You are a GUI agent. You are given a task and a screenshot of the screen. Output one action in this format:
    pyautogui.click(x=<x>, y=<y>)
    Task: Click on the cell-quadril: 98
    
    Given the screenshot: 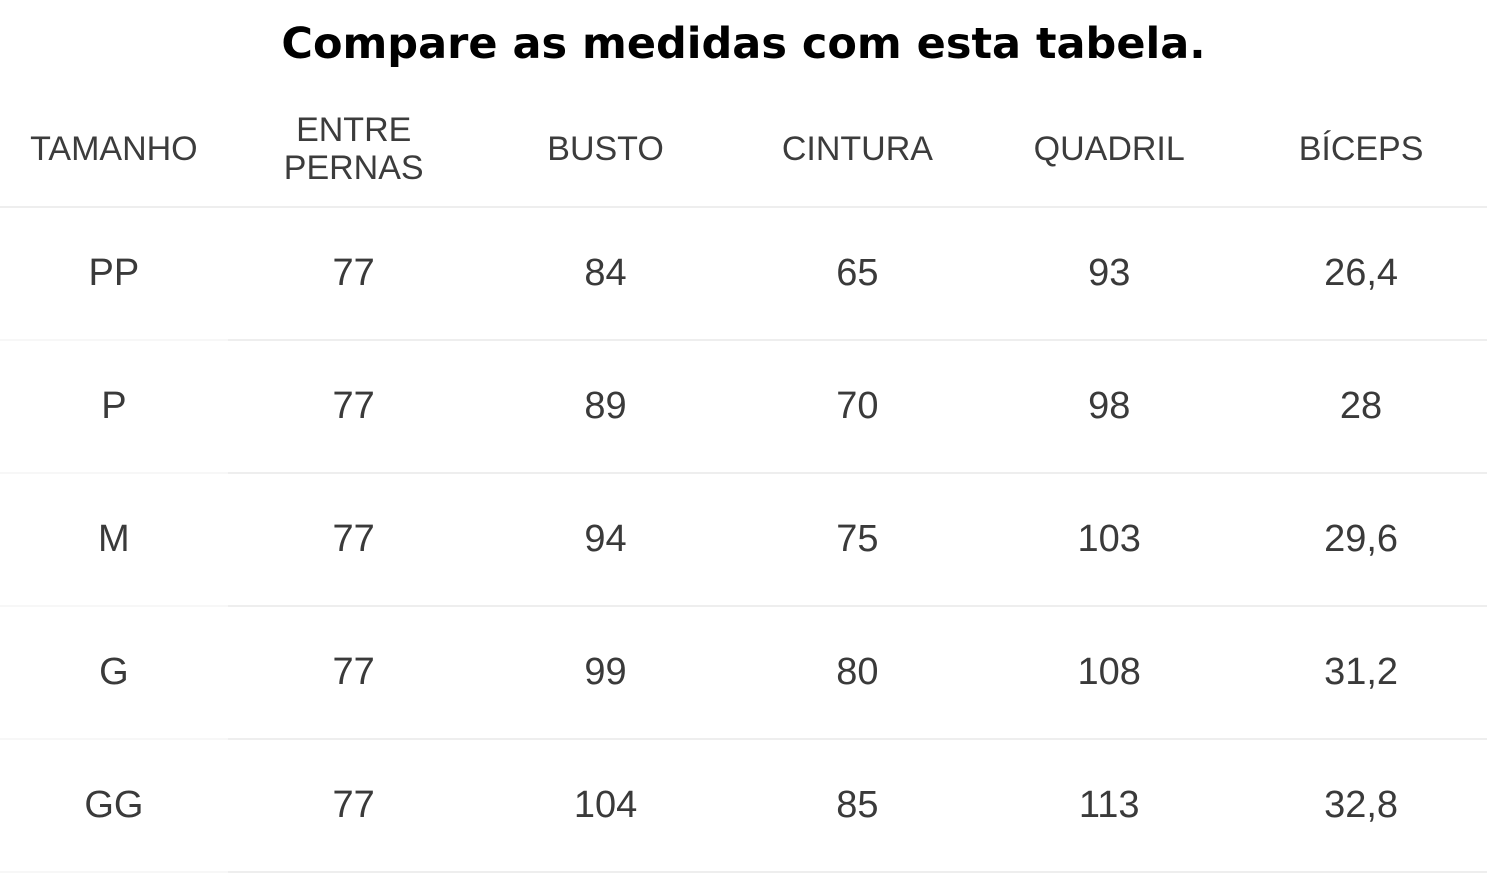 What is the action you would take?
    pyautogui.click(x=1109, y=407)
    